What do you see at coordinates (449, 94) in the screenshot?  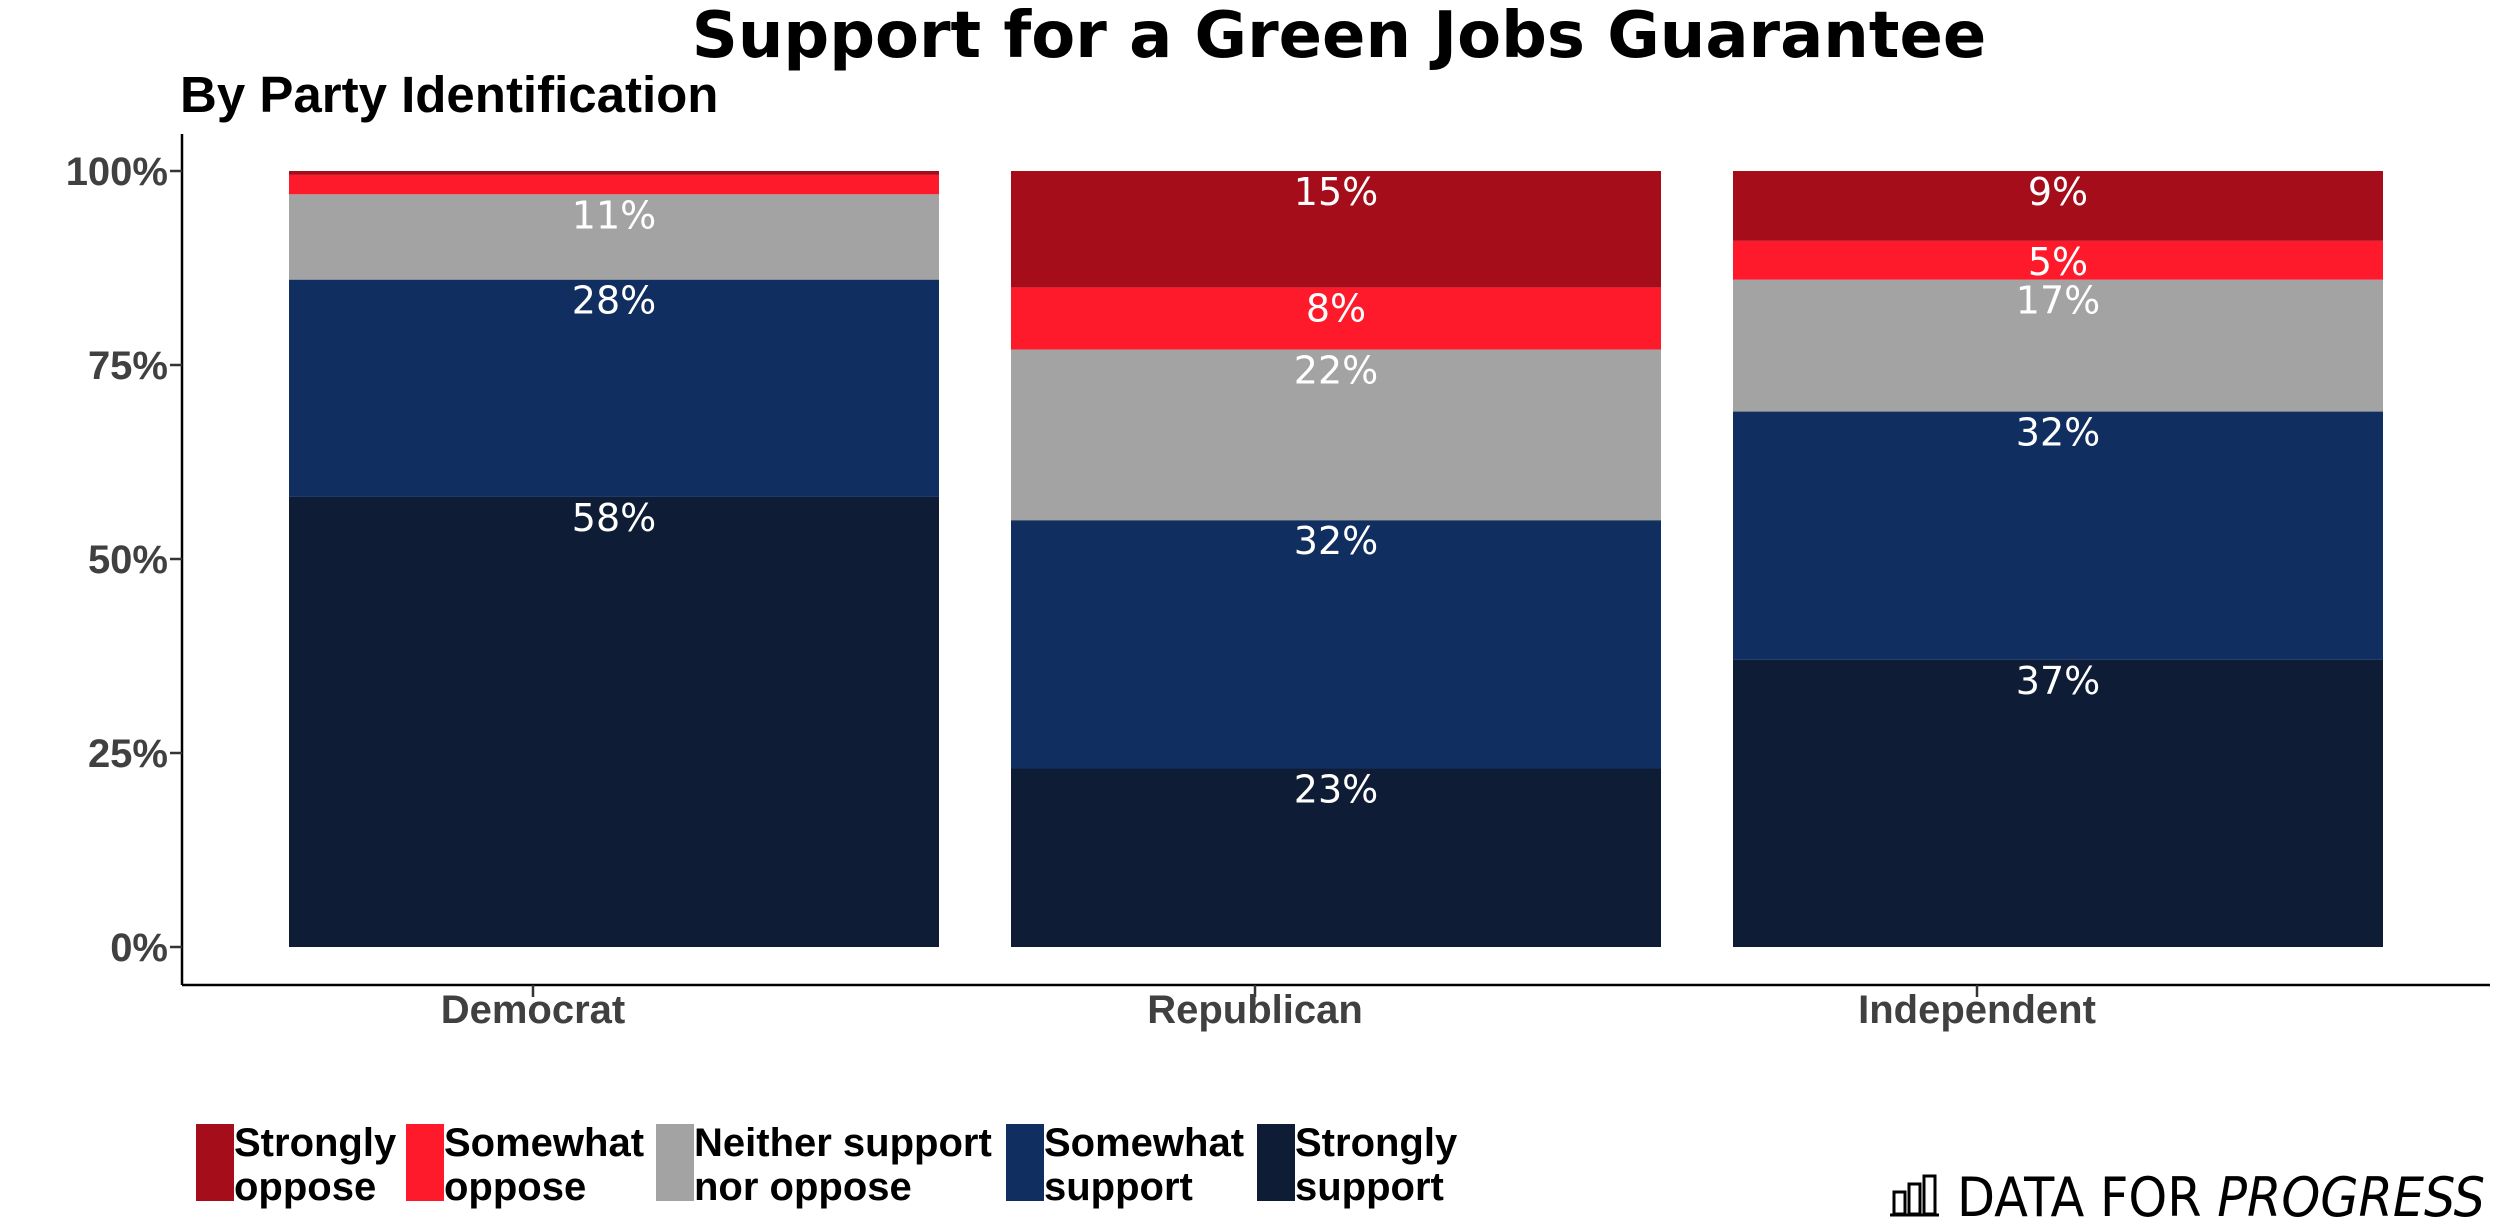 I see `chart-subtitle: By Party Identification` at bounding box center [449, 94].